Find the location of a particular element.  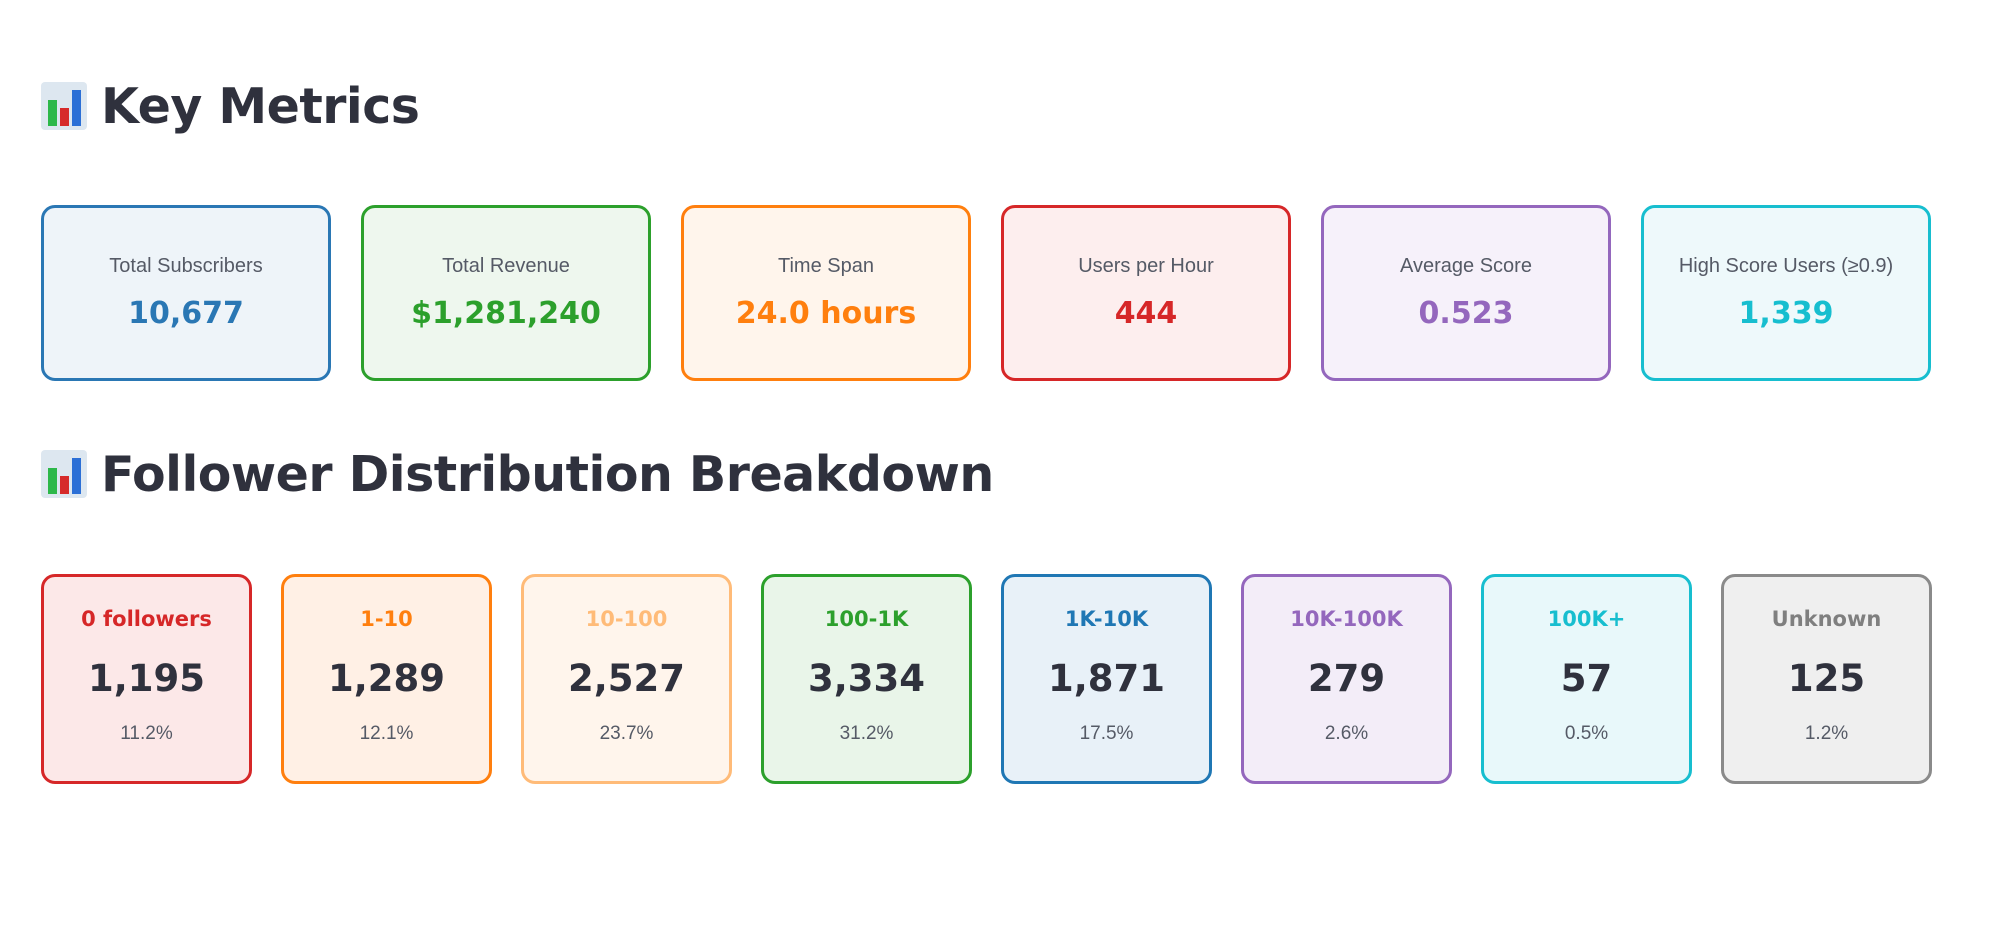

bucket-count: 125 is located at coordinates (1826, 678).